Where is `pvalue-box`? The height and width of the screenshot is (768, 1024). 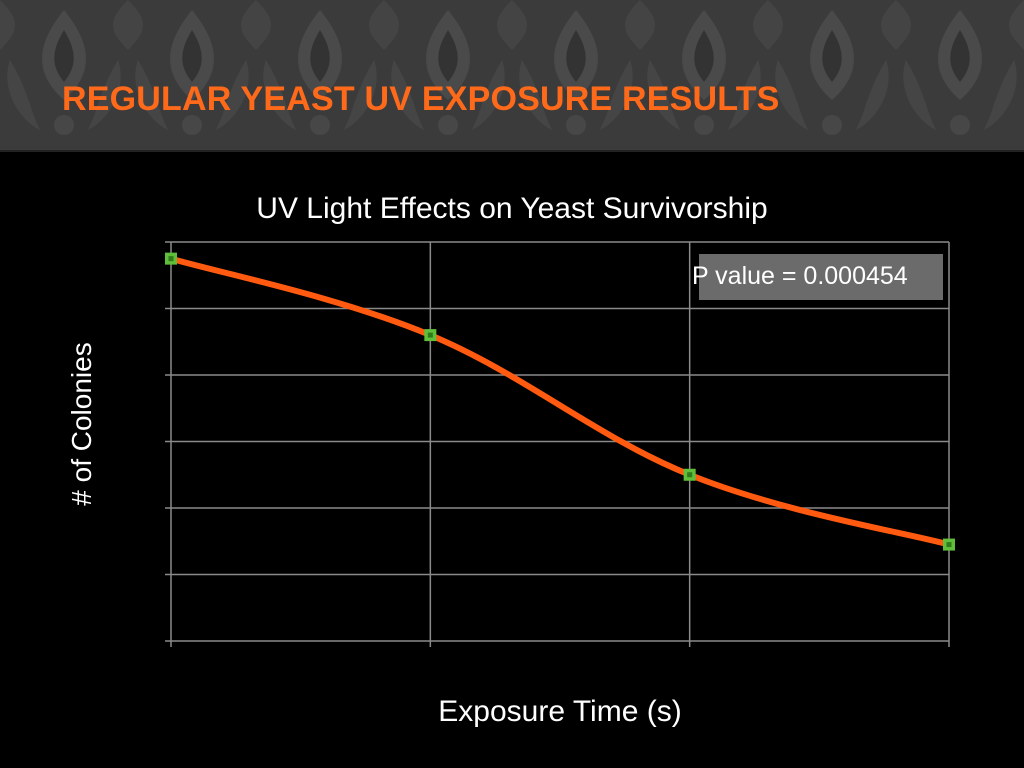 pvalue-box is located at coordinates (821, 277).